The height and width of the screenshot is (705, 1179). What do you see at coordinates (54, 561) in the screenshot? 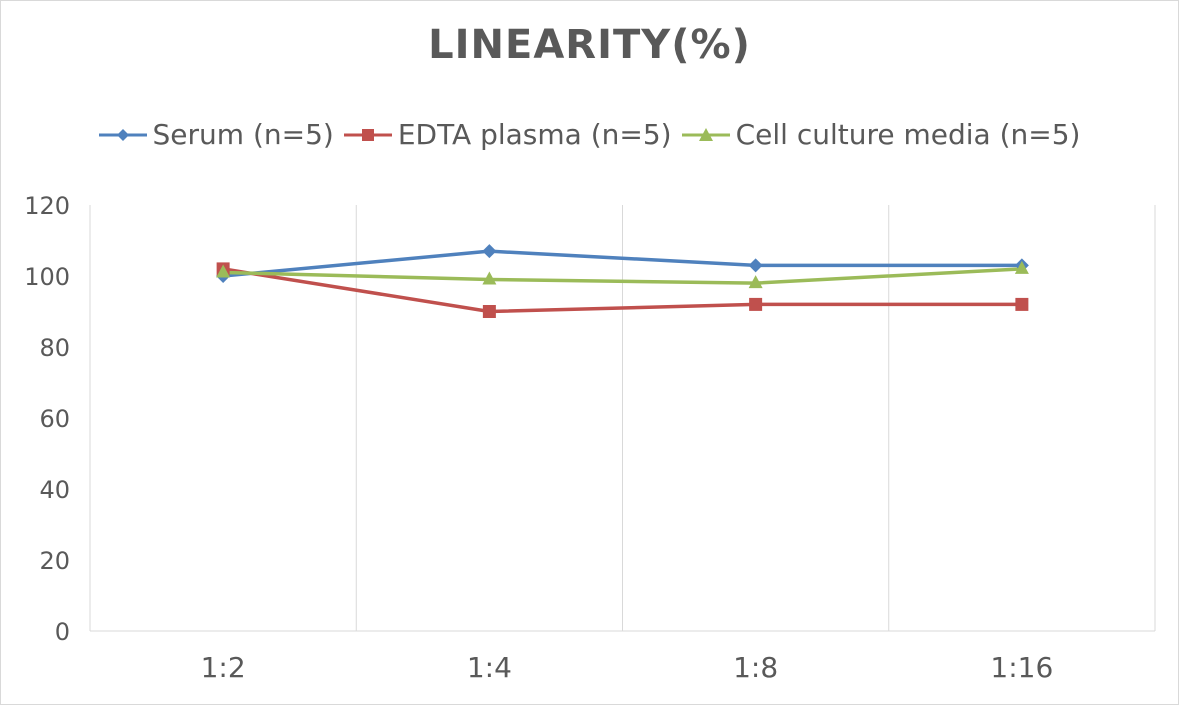
I see `y-tick-label: 20` at bounding box center [54, 561].